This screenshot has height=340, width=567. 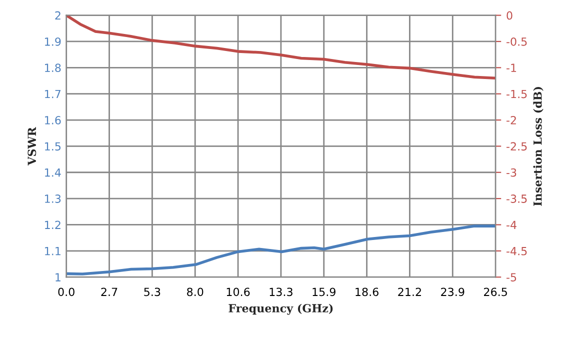 What do you see at coordinates (511, 172) in the screenshot?
I see `y2-tick-label: -3` at bounding box center [511, 172].